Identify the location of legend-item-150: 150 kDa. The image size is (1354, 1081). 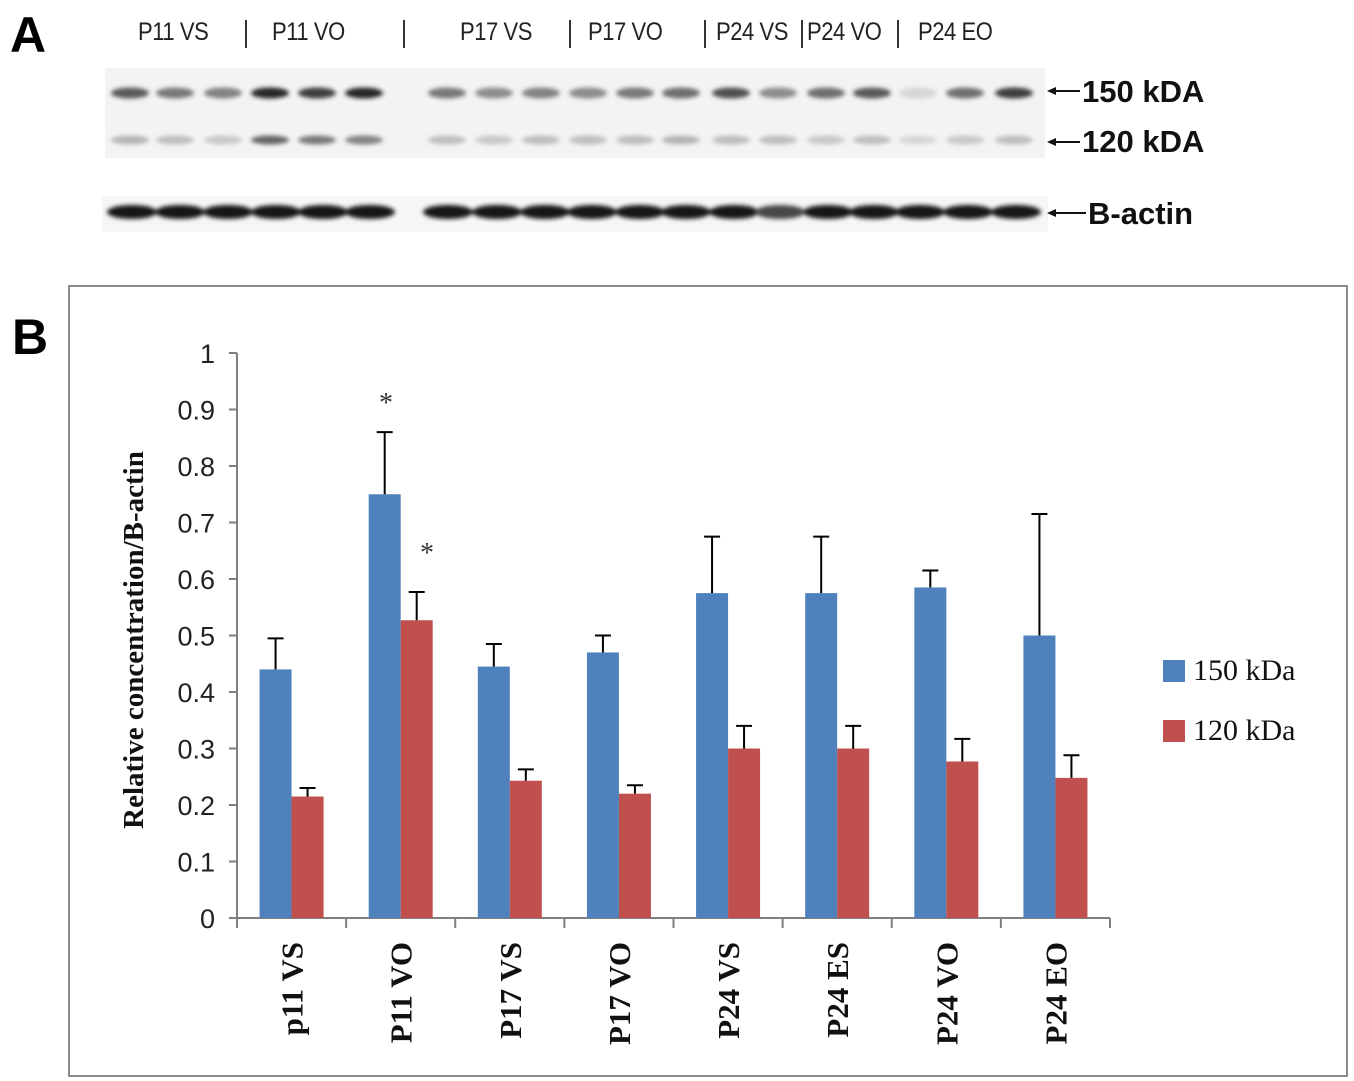
(1229, 671).